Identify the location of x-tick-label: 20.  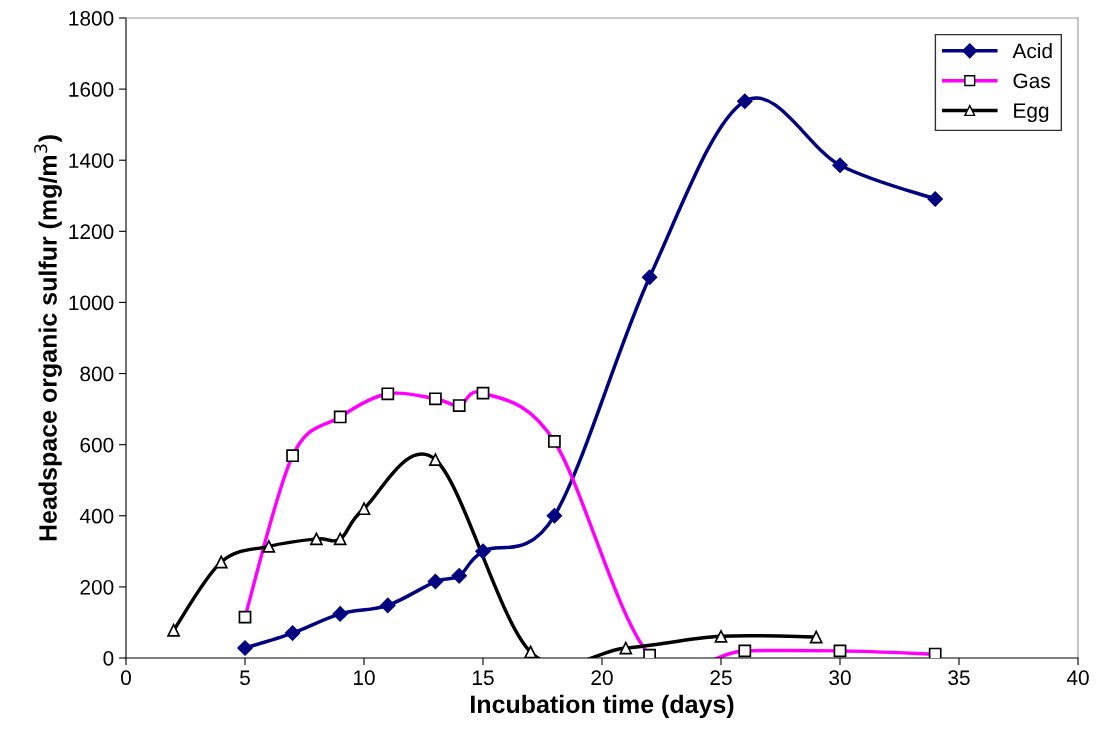
(602, 678).